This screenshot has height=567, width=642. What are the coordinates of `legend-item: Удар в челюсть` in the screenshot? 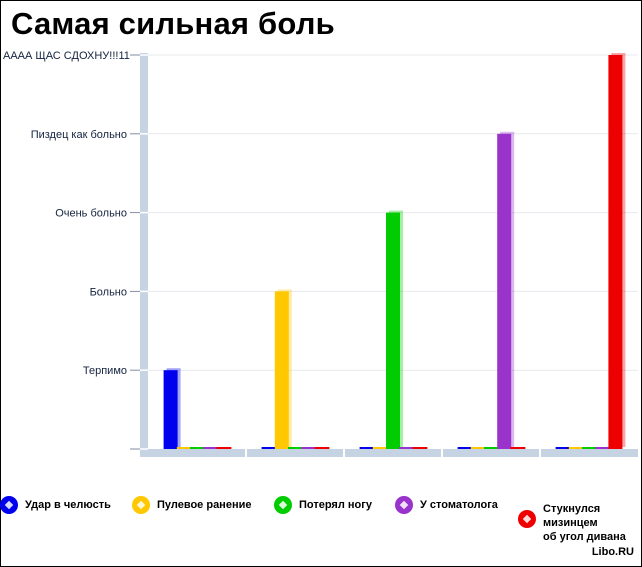 It's located at (55, 505).